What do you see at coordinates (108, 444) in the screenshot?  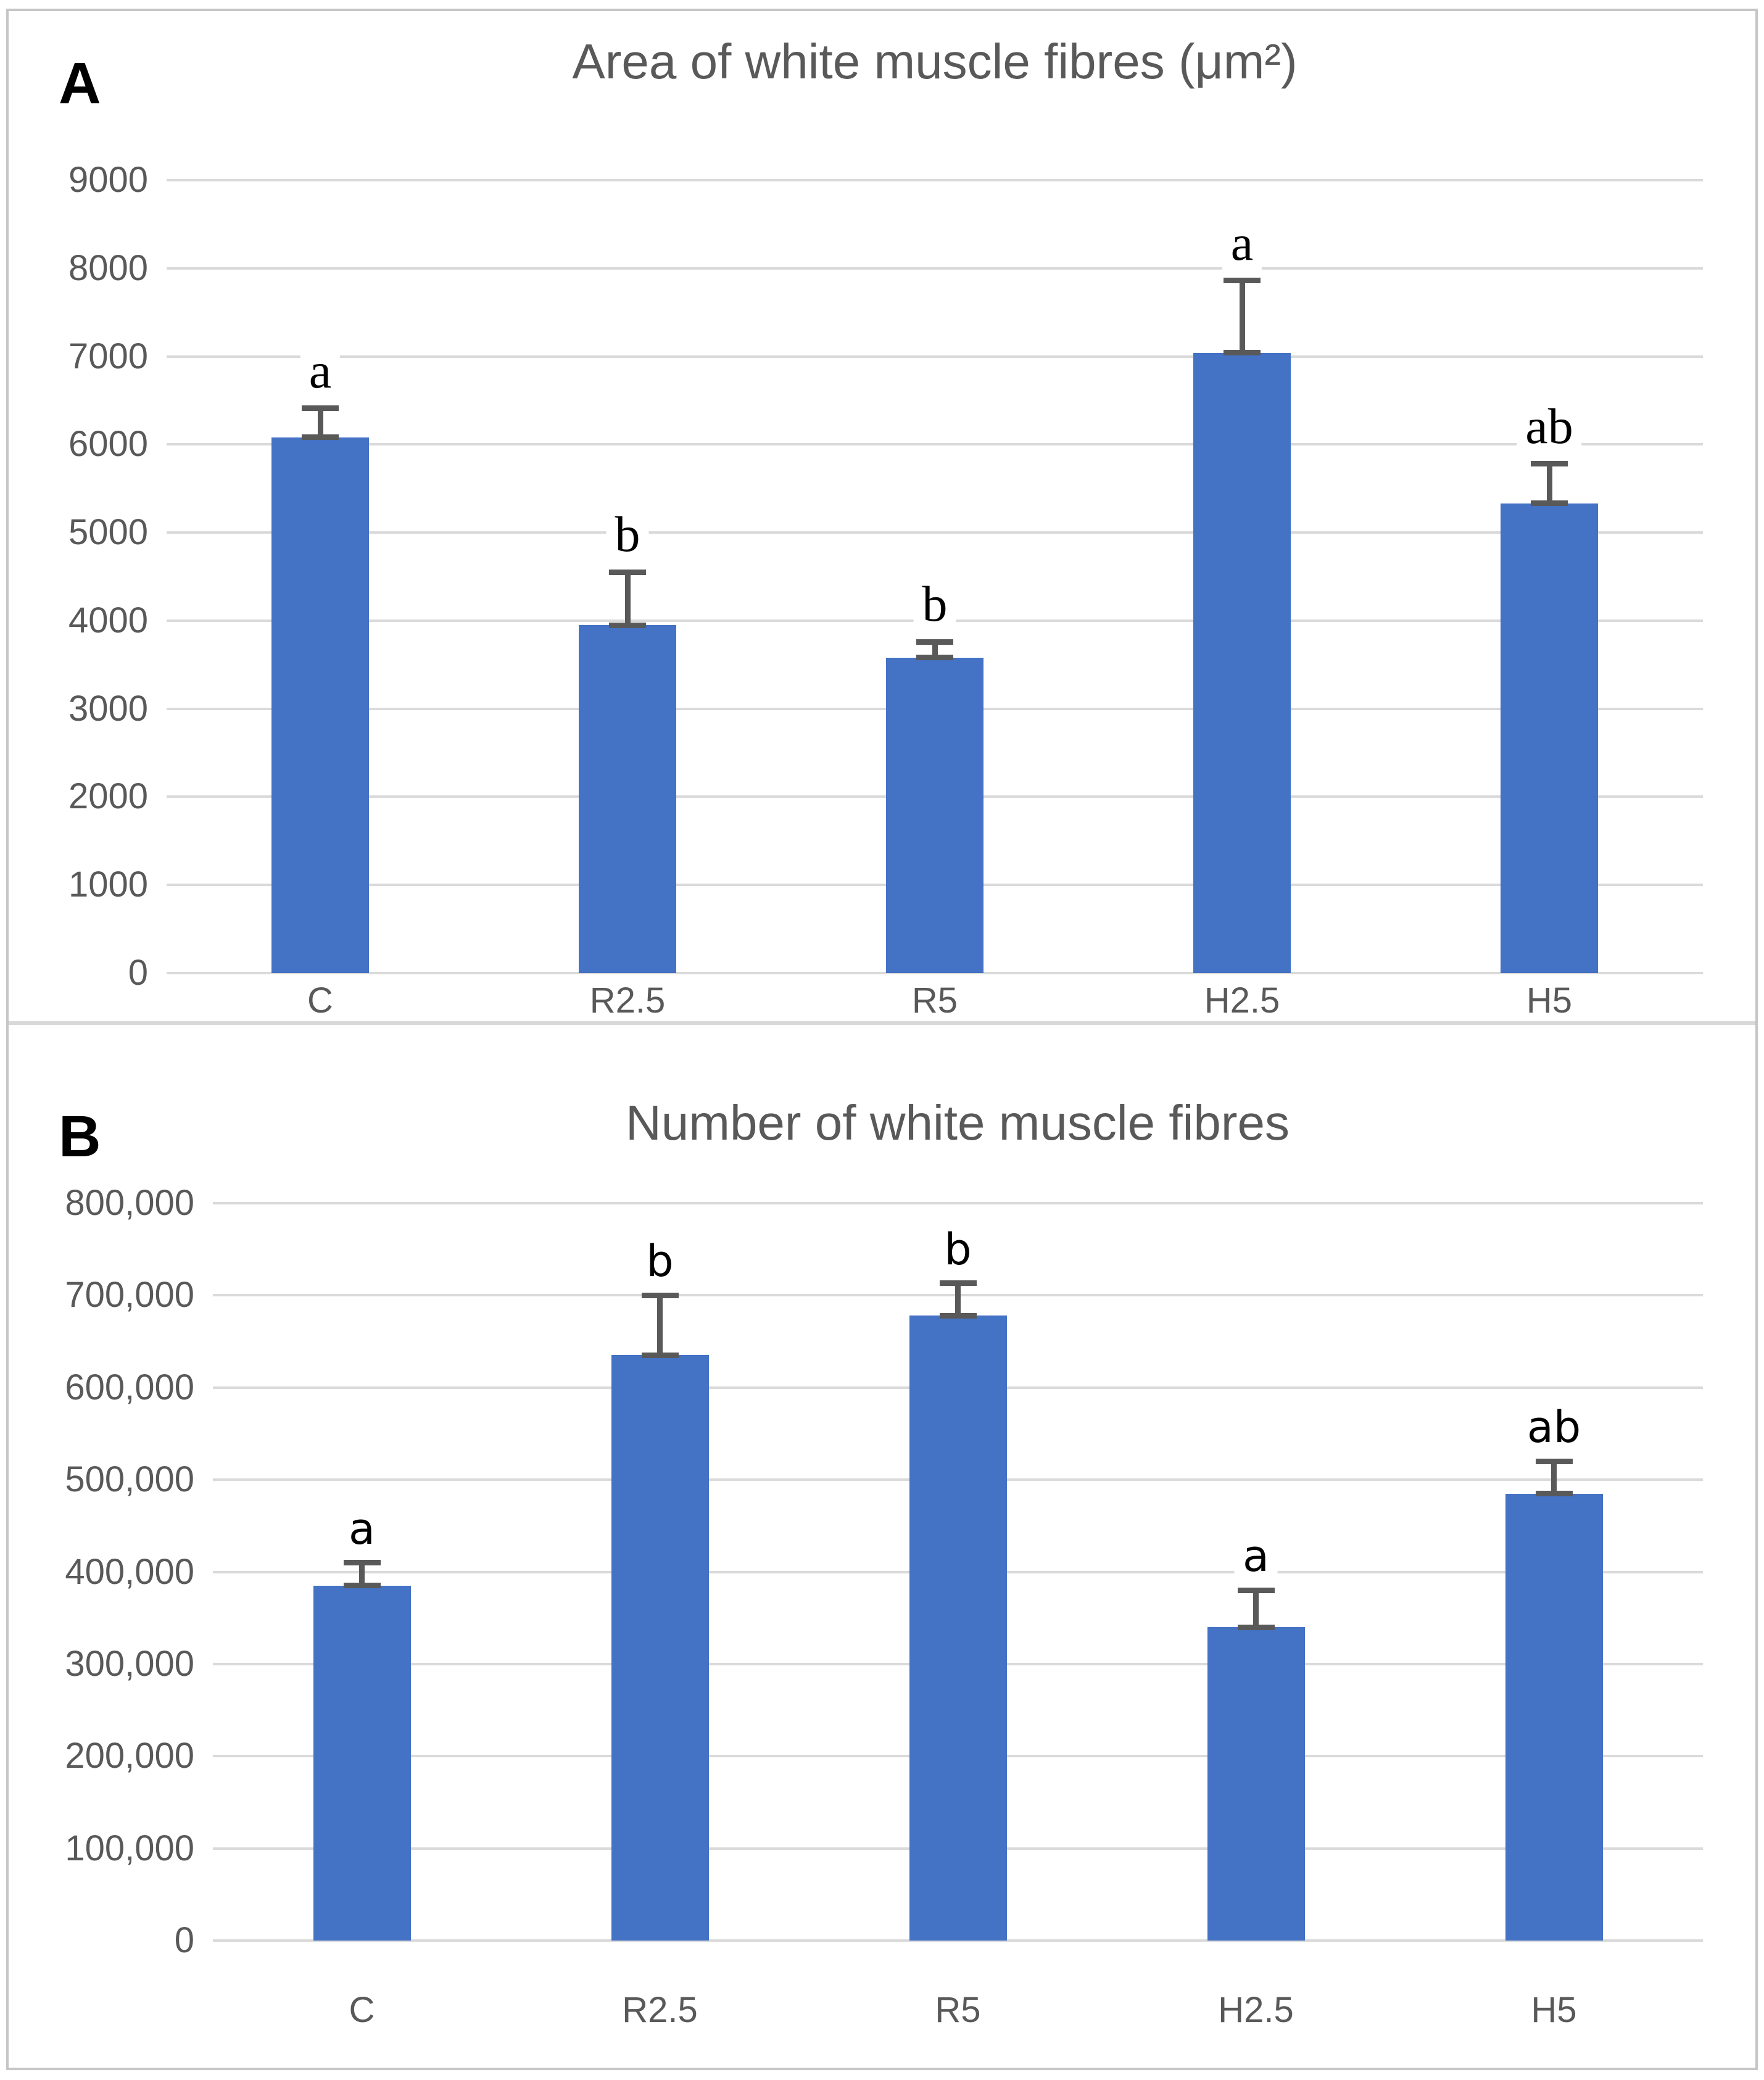 I see `y-axis-tick-label: 6000` at bounding box center [108, 444].